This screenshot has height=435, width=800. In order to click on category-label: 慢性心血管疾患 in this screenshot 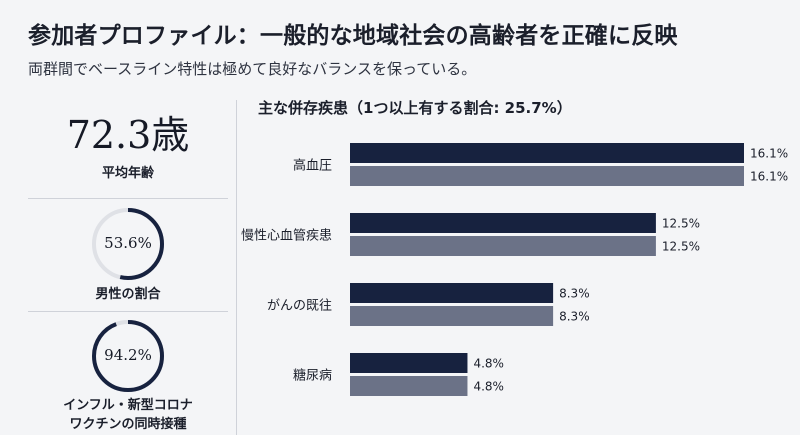, I will do `click(286, 236)`.